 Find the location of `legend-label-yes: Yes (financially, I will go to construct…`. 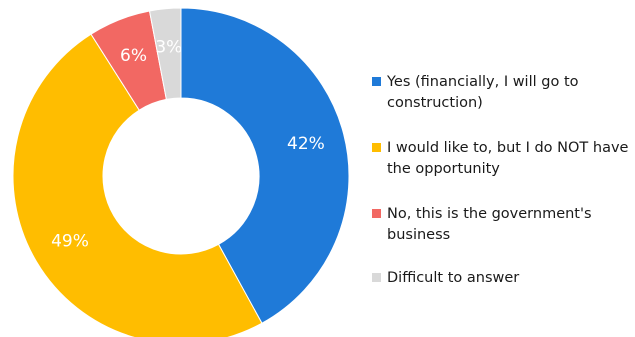

legend-label-yes: Yes (financially, I will go to construct… is located at coordinates (483, 92).